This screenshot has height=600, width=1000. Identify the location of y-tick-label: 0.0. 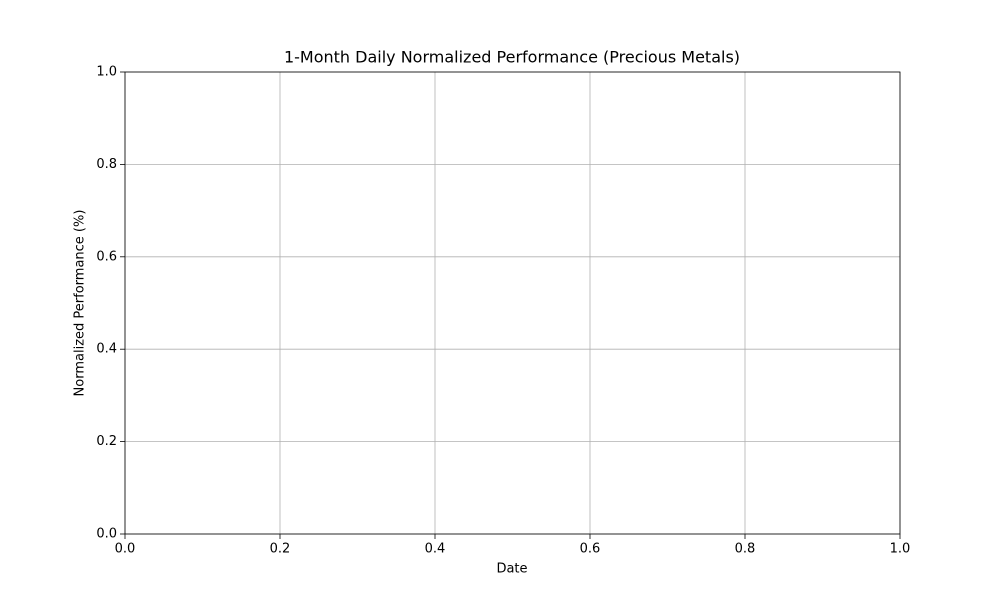
(106, 534).